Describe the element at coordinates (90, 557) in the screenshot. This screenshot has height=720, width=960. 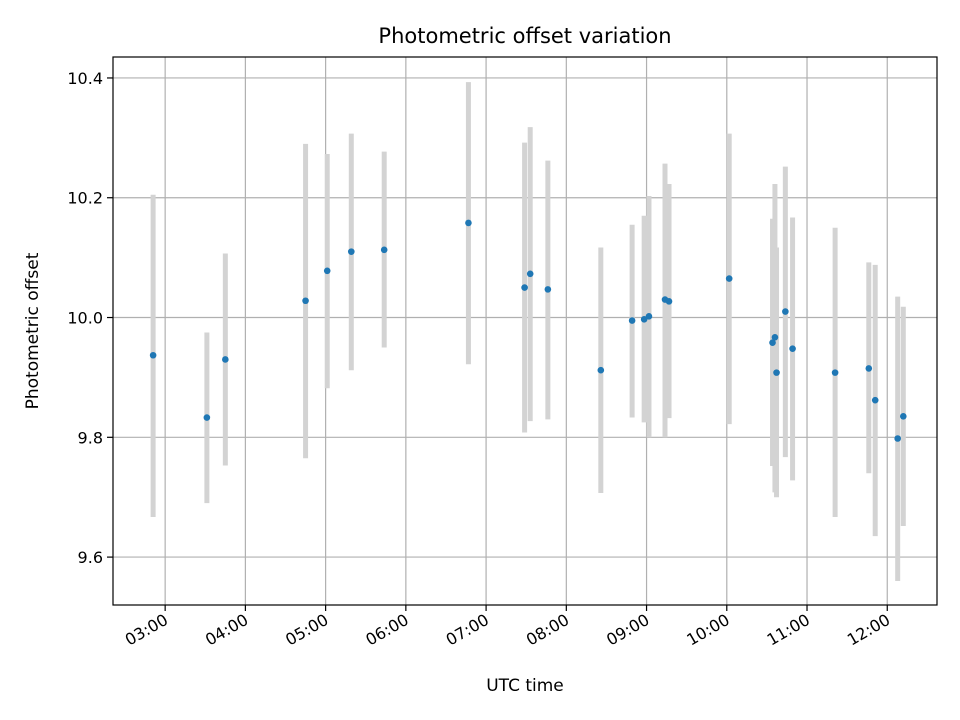
I see `y-tick-label: 9.6` at that location.